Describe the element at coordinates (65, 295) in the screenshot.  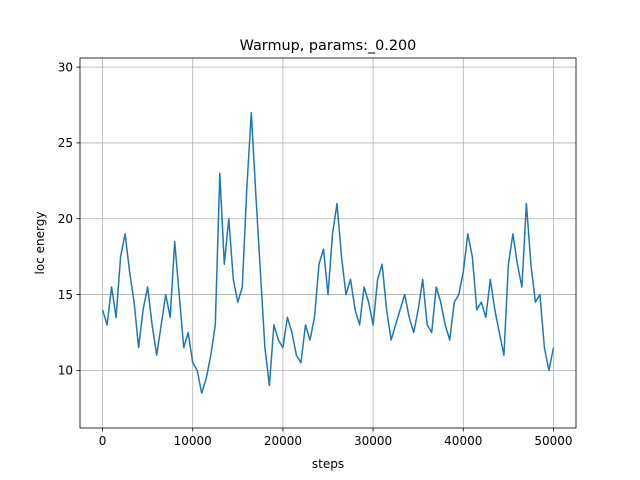
I see `y-tick-label: 15` at that location.